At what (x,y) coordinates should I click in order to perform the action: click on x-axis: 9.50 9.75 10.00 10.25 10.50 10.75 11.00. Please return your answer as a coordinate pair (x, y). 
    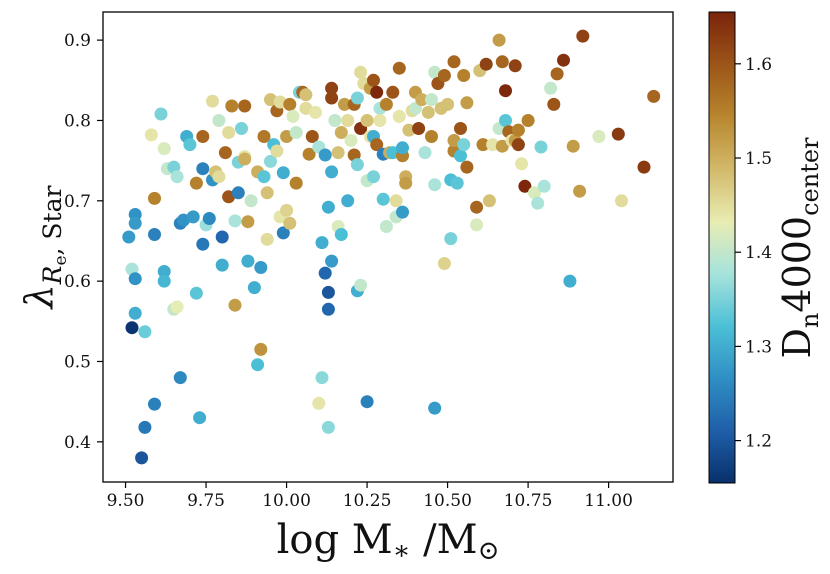
    Looking at the image, I should click on (370, 496).